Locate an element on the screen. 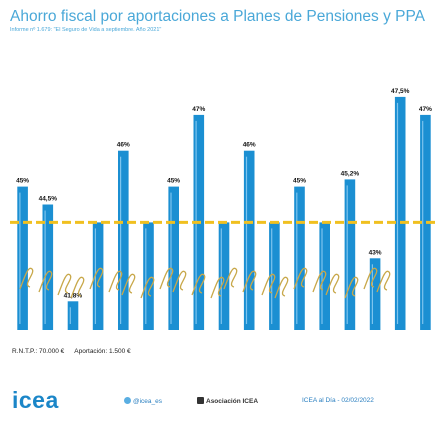 The height and width of the screenshot is (440, 448). data-label: 47,5% is located at coordinates (400, 91).